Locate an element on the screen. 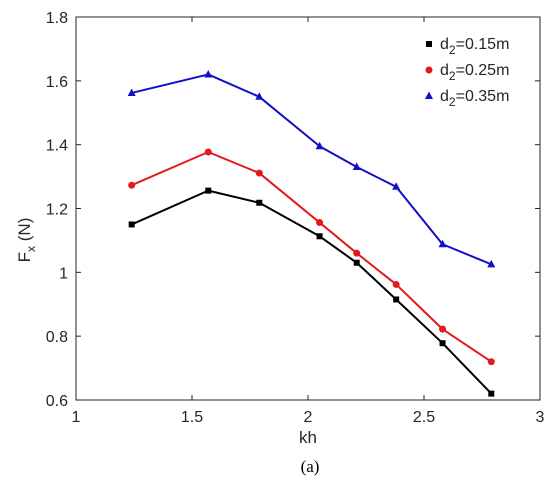 Image resolution: width=550 pixels, height=496 pixels. legend-label: d2=0.15m is located at coordinates (474, 46).